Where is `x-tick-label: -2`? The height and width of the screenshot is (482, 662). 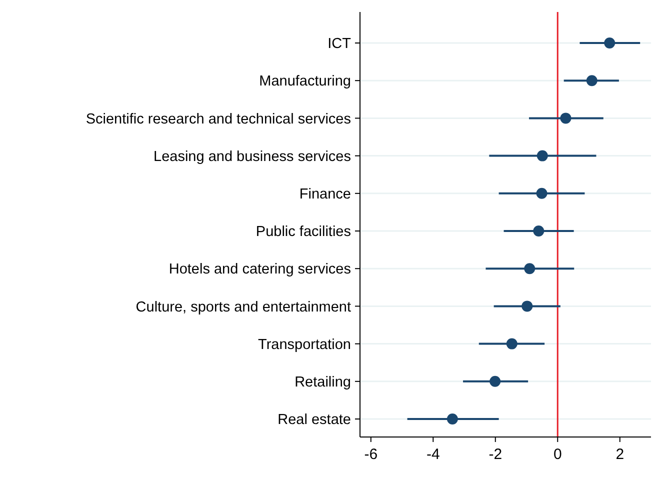 x-tick-label: -2 is located at coordinates (495, 454).